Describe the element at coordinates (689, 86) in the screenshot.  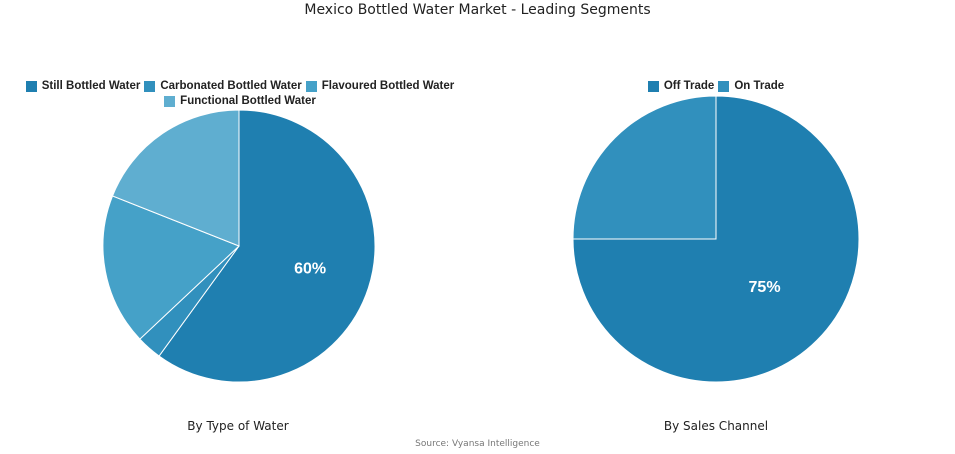
I see `legend-label: Off Trade` at that location.